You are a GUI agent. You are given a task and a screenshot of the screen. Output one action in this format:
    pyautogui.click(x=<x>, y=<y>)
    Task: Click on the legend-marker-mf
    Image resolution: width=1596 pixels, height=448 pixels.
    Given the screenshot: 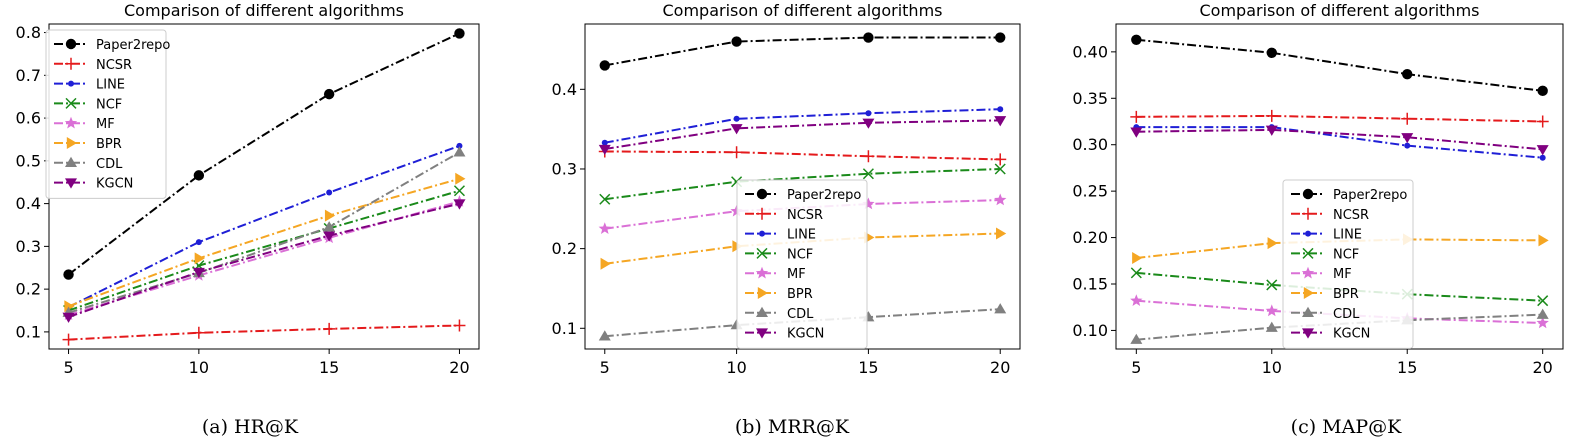 What is the action you would take?
    pyautogui.click(x=1308, y=272)
    